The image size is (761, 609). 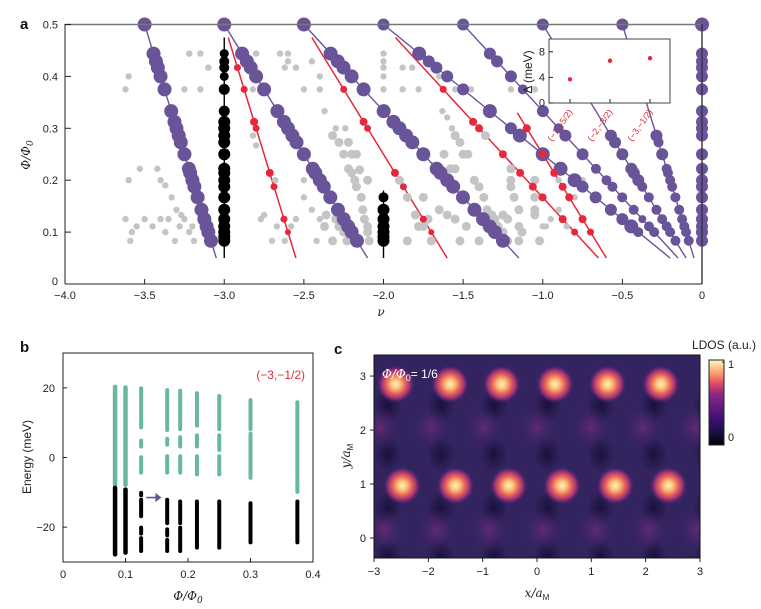 What do you see at coordinates (24, 24) in the screenshot?
I see `panel-a-label: a` at bounding box center [24, 24].